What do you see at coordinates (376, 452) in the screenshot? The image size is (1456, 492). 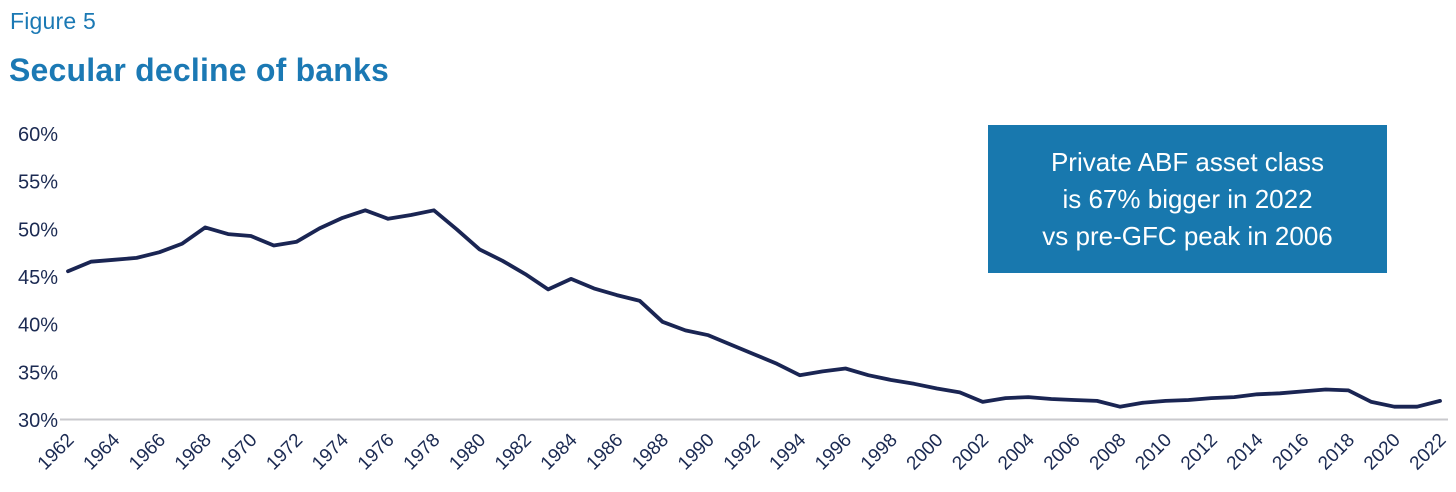 I see `x-tick-label: 1976` at bounding box center [376, 452].